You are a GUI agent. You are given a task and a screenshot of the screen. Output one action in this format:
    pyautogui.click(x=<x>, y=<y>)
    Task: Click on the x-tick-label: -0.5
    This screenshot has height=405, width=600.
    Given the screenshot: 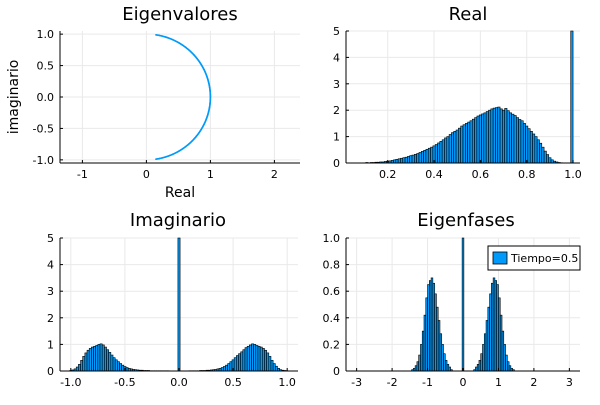 What is the action you would take?
    pyautogui.click(x=124, y=382)
    